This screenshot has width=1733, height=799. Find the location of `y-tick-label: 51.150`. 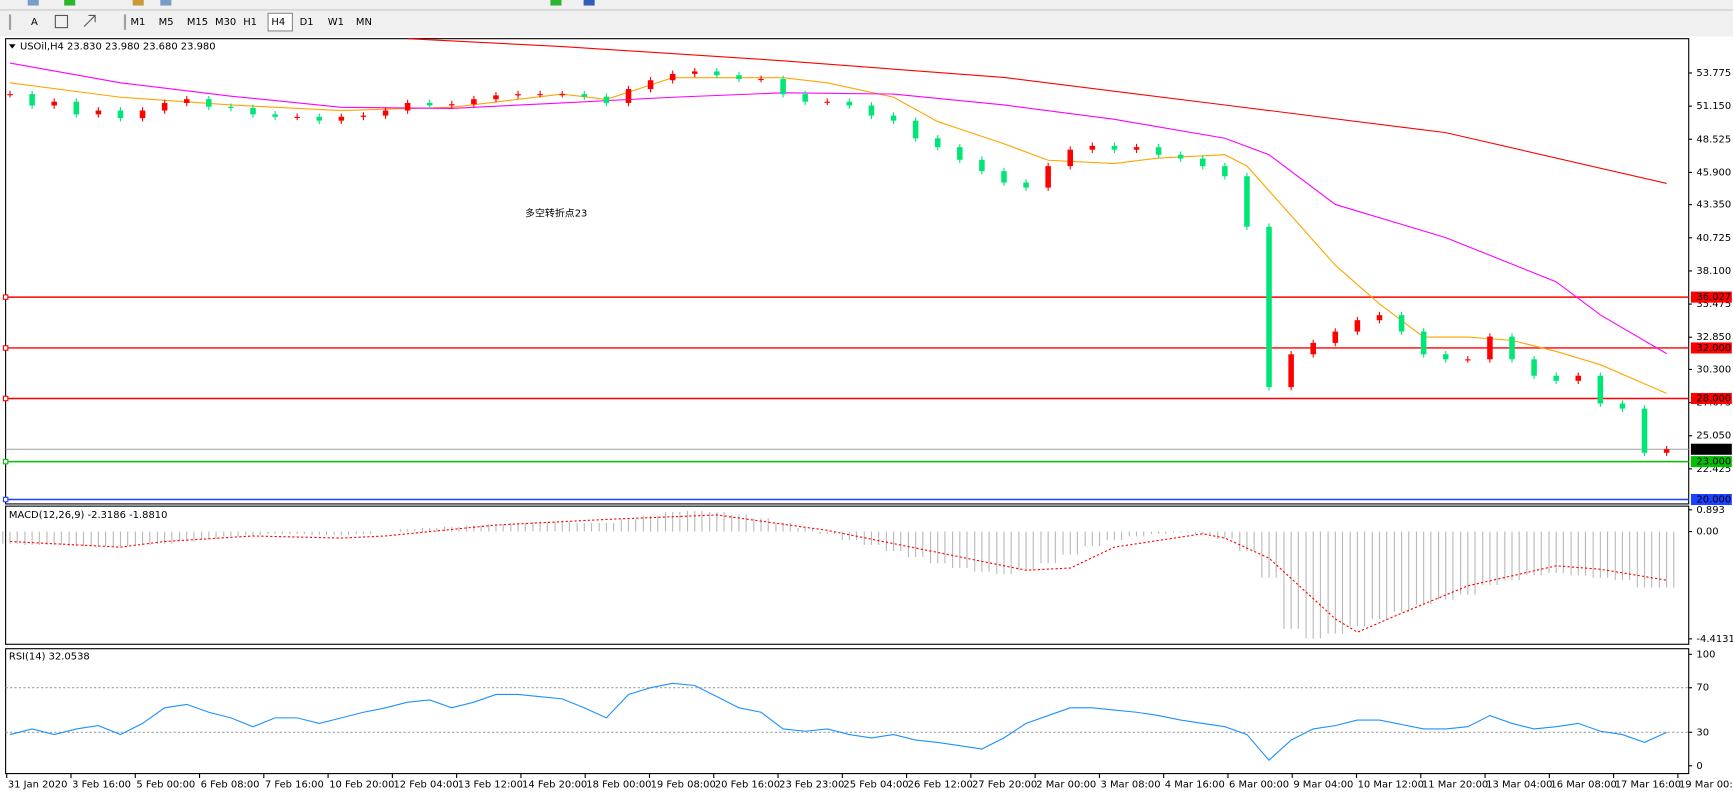

y-tick-label: 51.150 is located at coordinates (1713, 106).